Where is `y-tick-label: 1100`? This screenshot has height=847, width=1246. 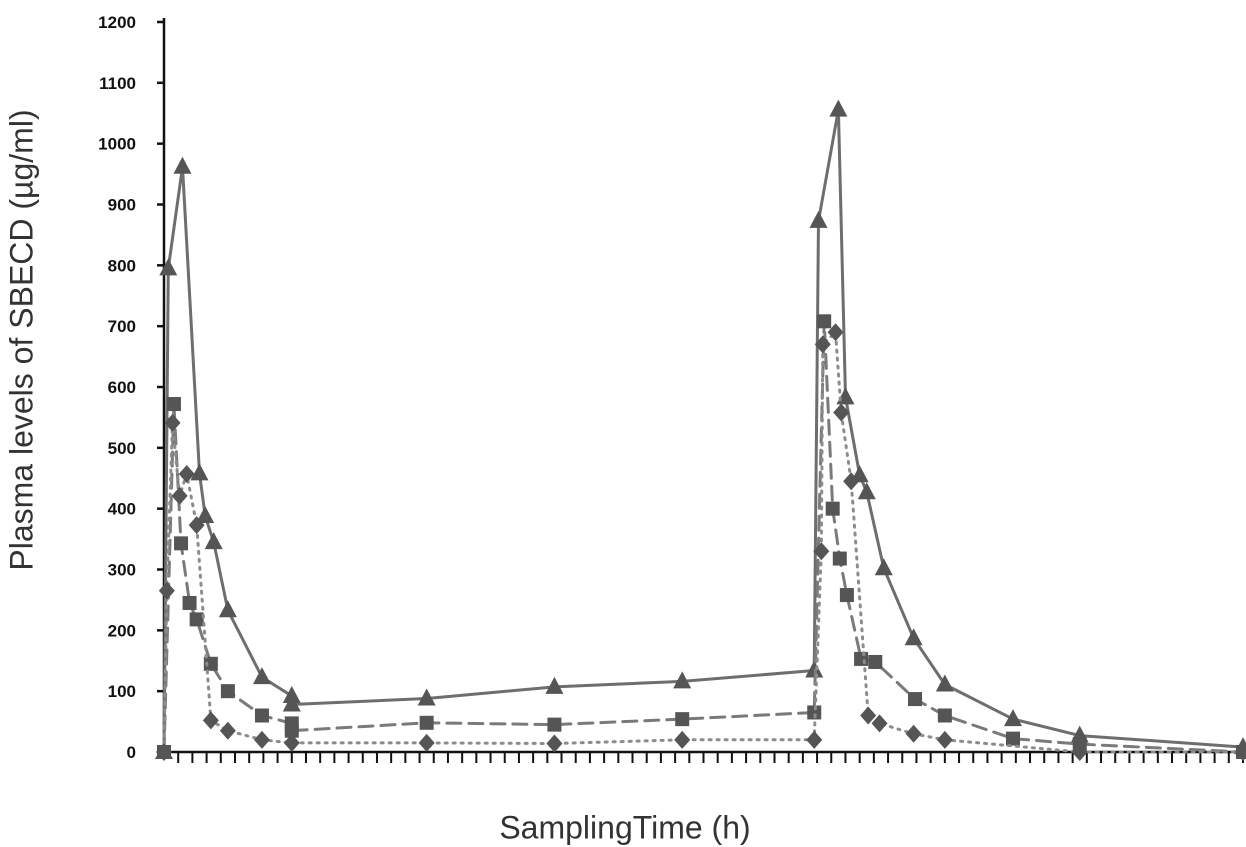 y-tick-label: 1100 is located at coordinates (117, 83).